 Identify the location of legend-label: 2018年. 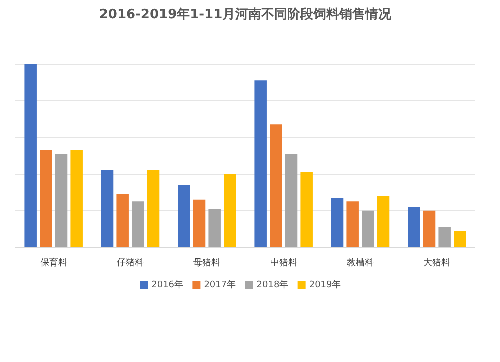
(272, 285).